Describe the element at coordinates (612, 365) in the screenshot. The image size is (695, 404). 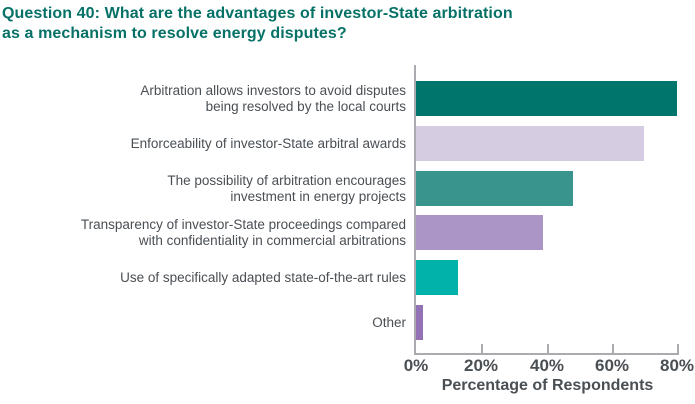
I see `x-tick-label-60: 60%` at that location.